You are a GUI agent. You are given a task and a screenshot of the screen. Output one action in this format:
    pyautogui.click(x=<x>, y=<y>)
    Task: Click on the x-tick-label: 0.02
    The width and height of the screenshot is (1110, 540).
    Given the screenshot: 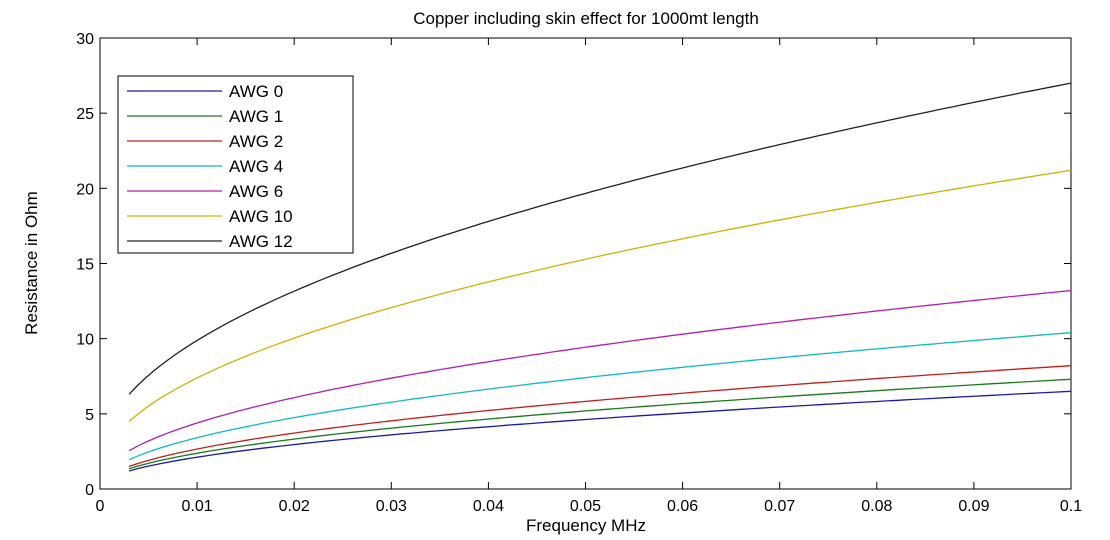 What is the action you would take?
    pyautogui.click(x=294, y=506)
    